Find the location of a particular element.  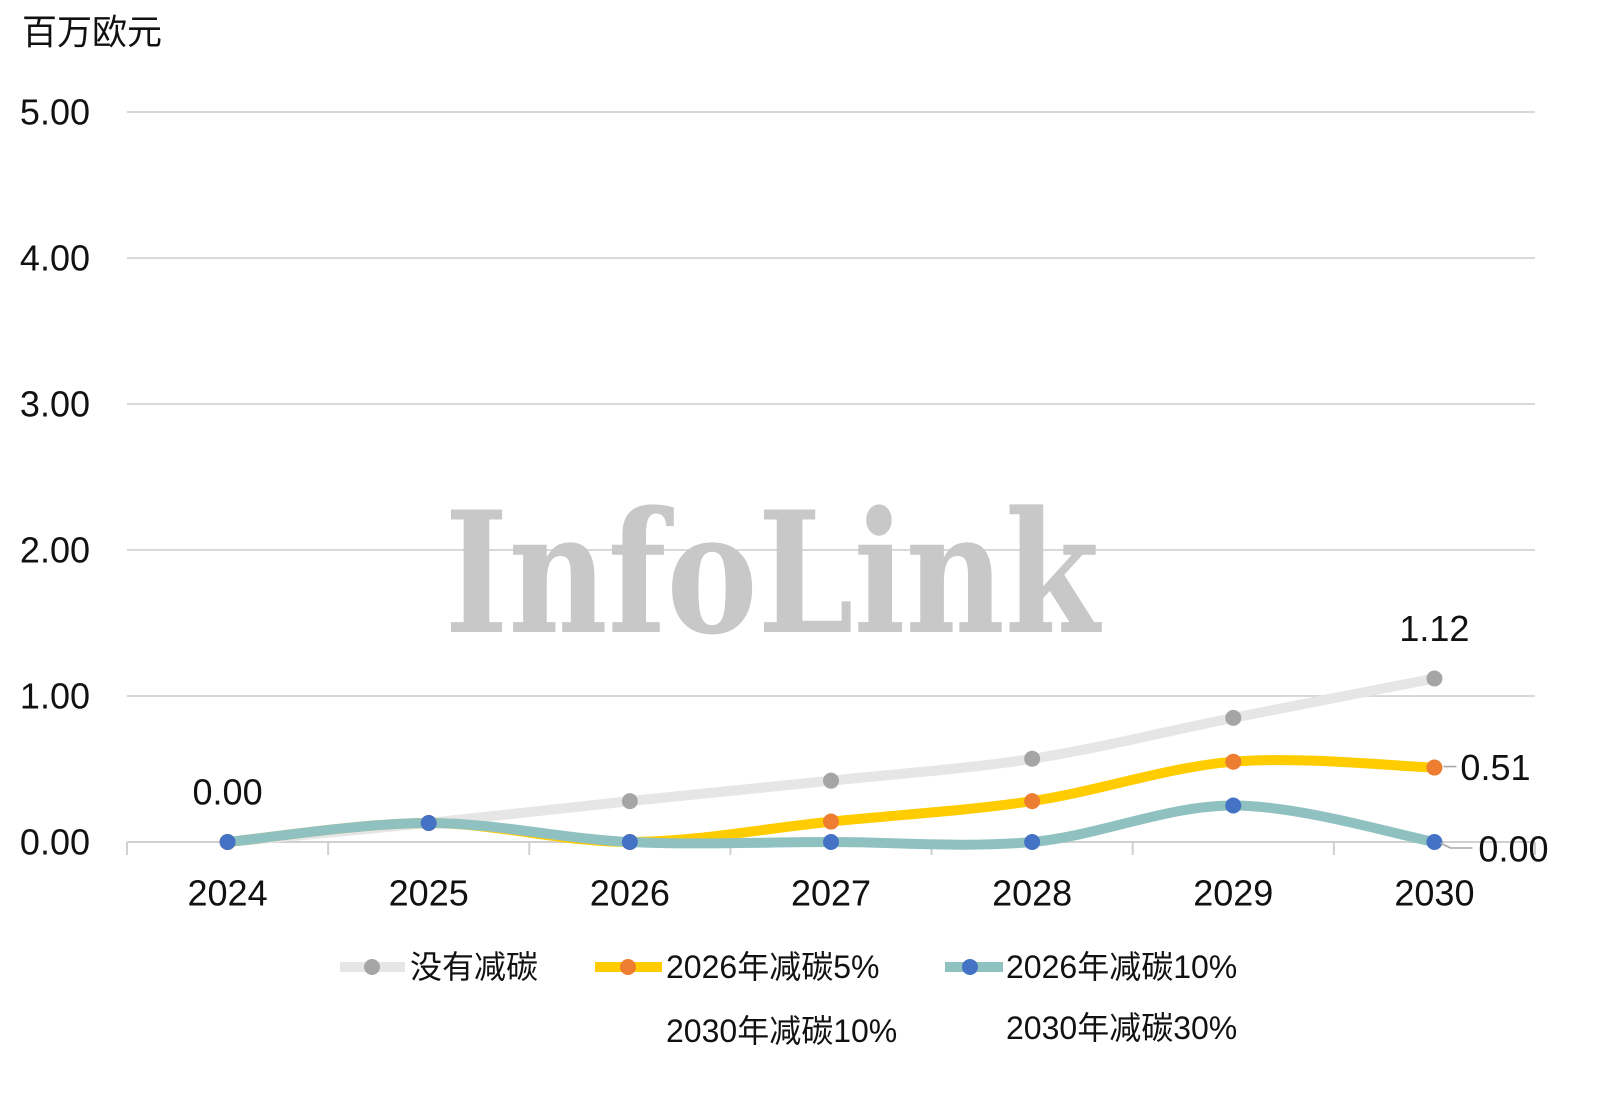

y-tick-label: 0.00 is located at coordinates (55, 842).